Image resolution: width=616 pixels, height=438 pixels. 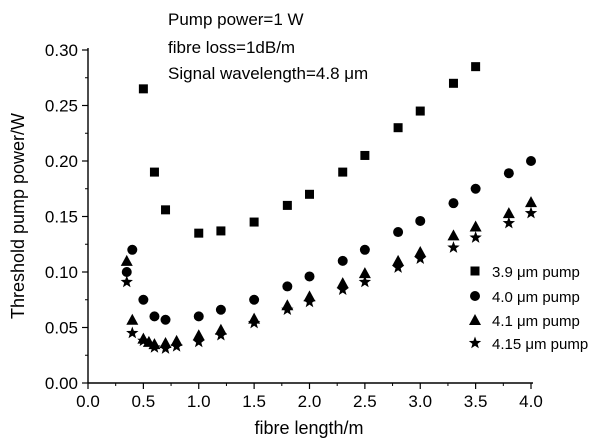 I want to click on legend-marker-circle, so click(x=475, y=296).